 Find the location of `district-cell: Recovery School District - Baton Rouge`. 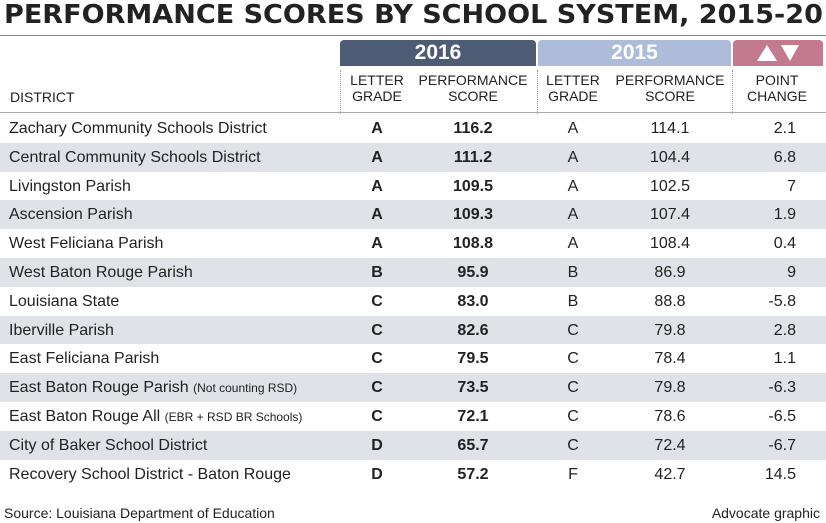

district-cell: Recovery School District - Baton Rouge is located at coordinates (150, 474).